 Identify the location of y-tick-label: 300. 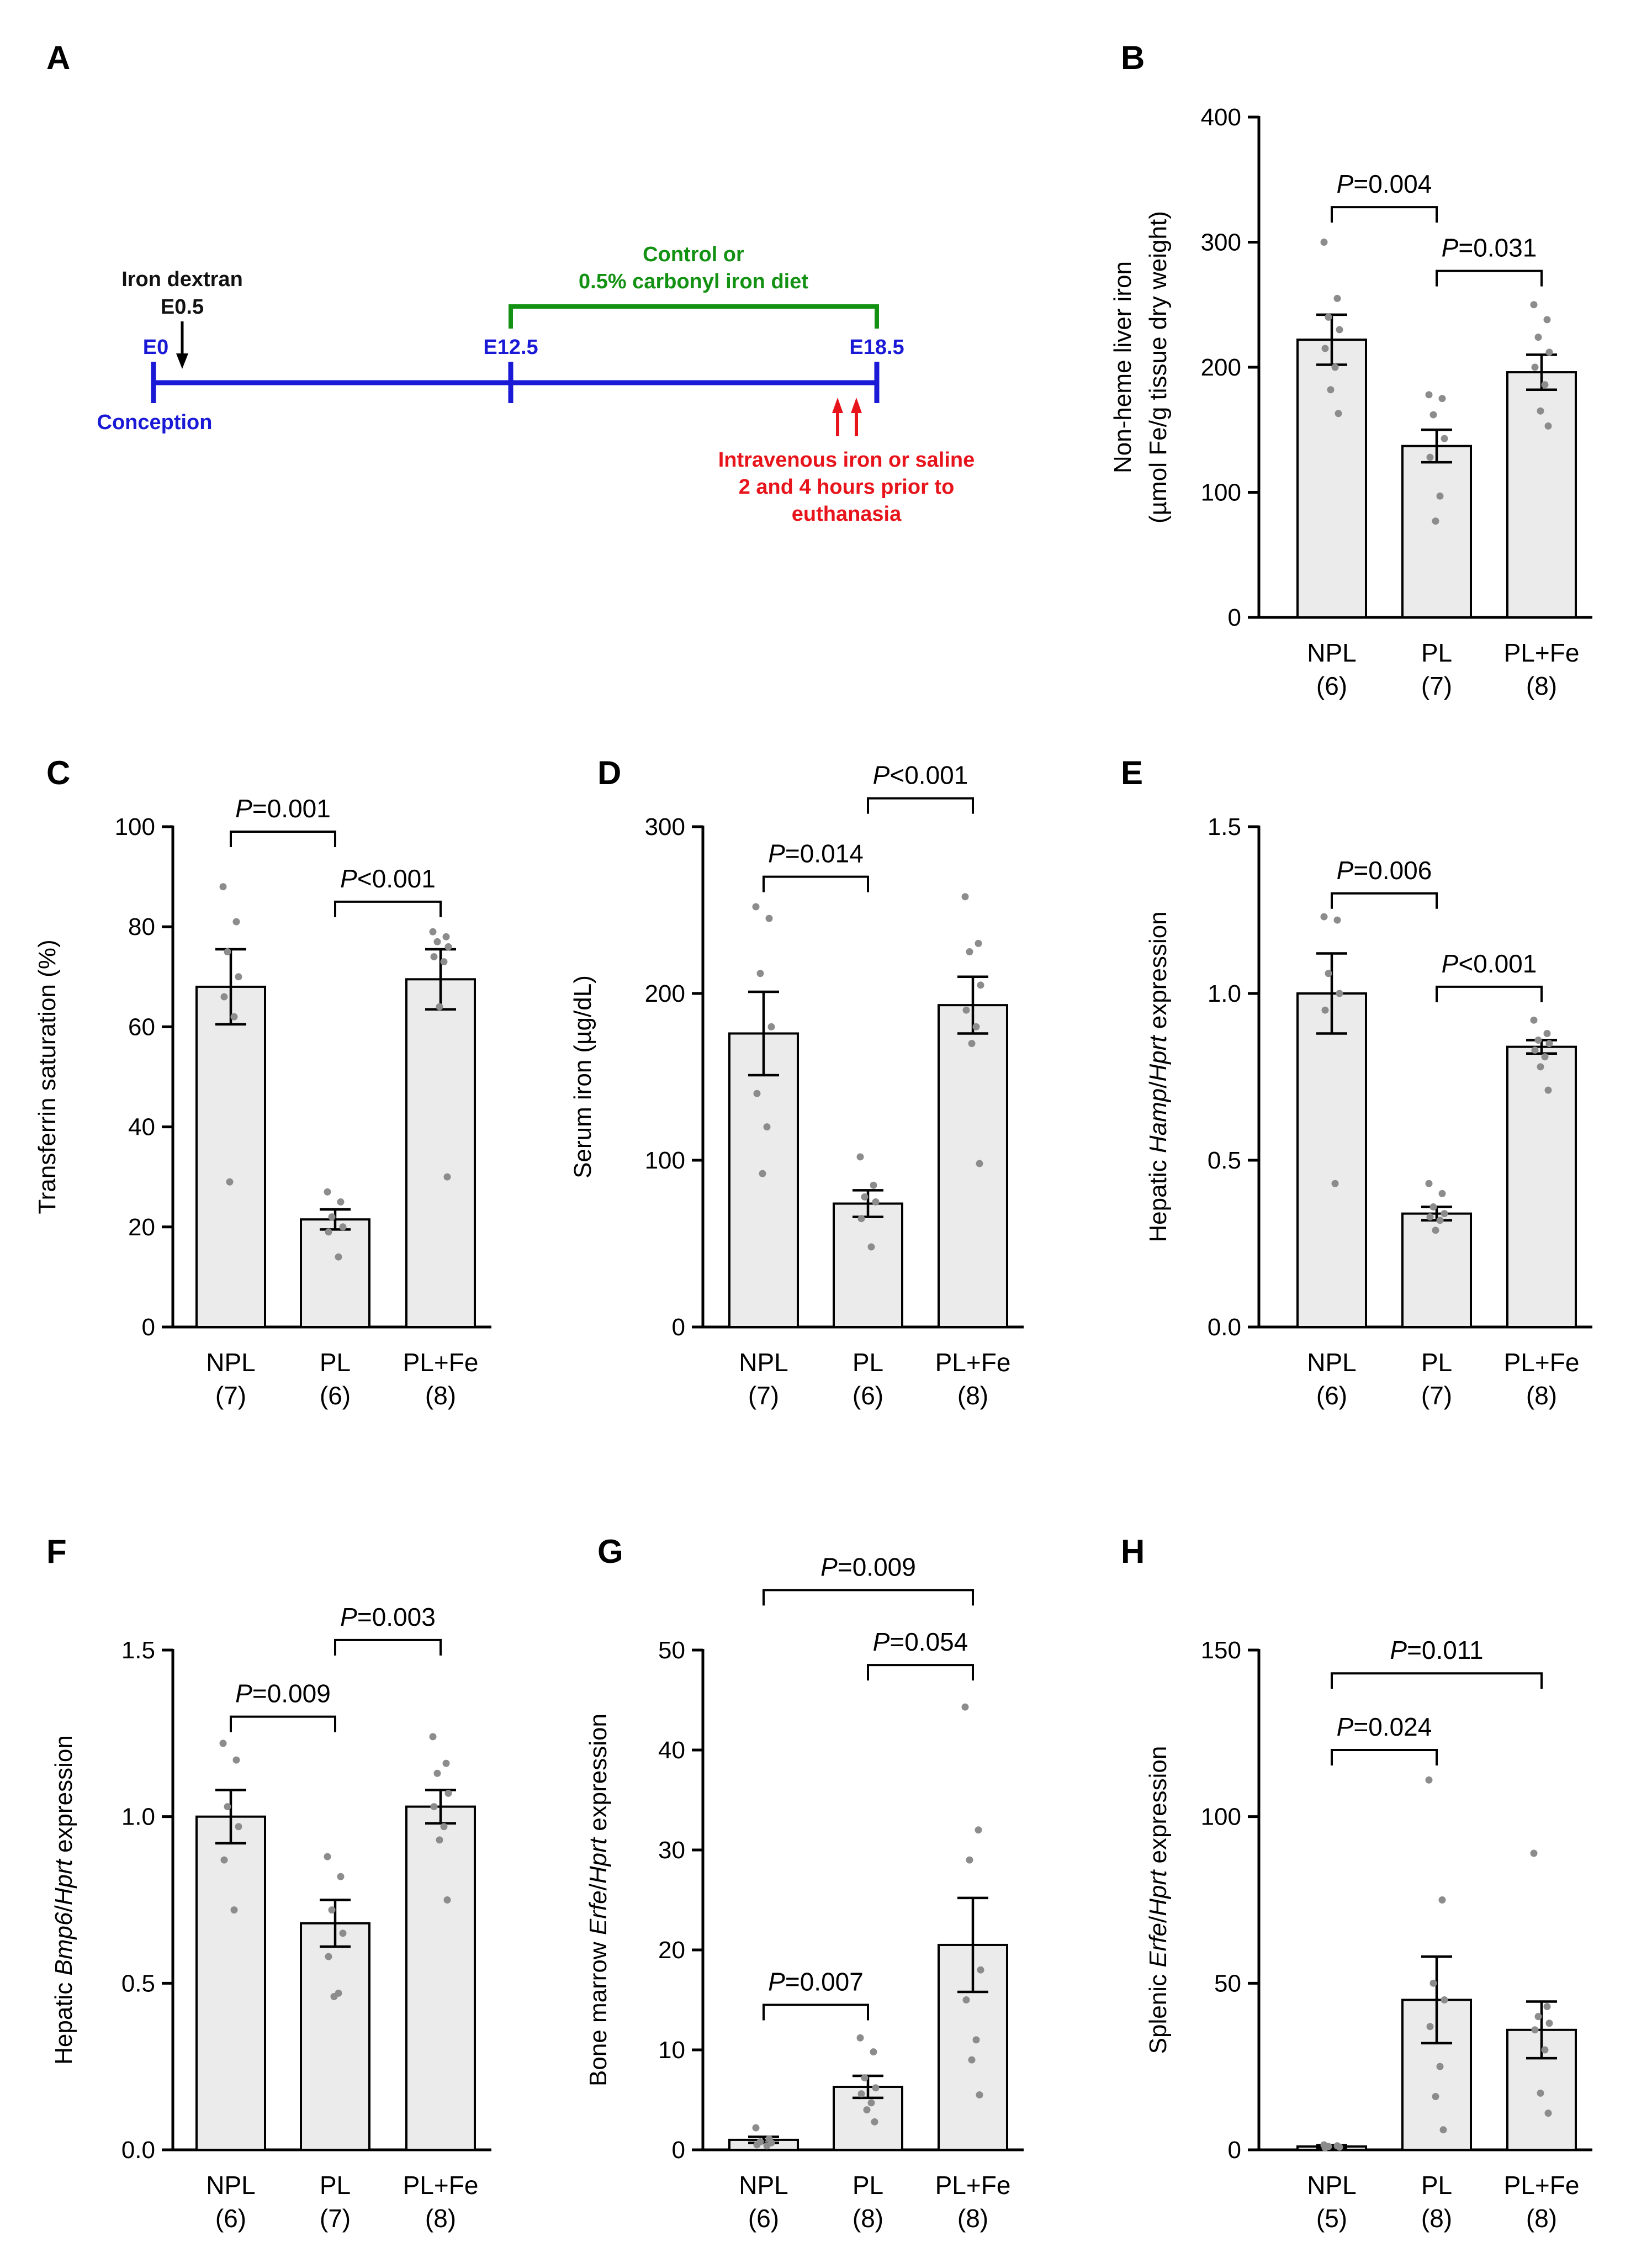
(1221, 242).